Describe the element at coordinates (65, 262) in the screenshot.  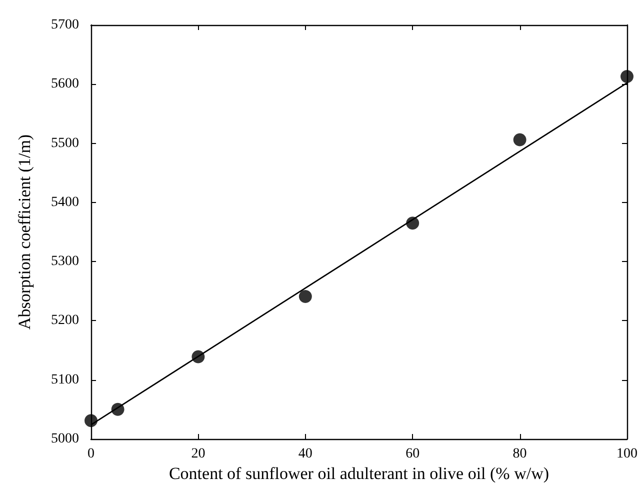
I see `y-tick-label: 5300` at that location.